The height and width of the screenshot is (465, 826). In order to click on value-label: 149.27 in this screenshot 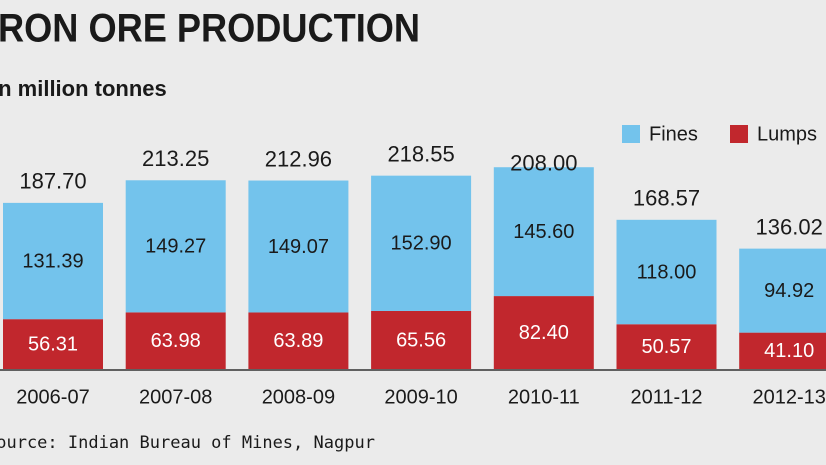, I will do `click(175, 247)`.